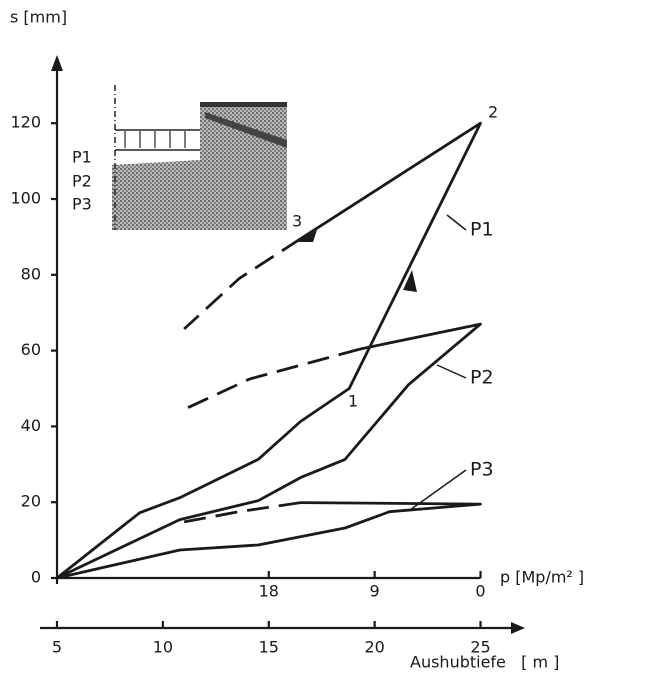 The width and height of the screenshot is (647, 679). Describe the element at coordinates (542, 577) in the screenshot. I see `x2-axis-label: p [Mp/m² ]` at that location.